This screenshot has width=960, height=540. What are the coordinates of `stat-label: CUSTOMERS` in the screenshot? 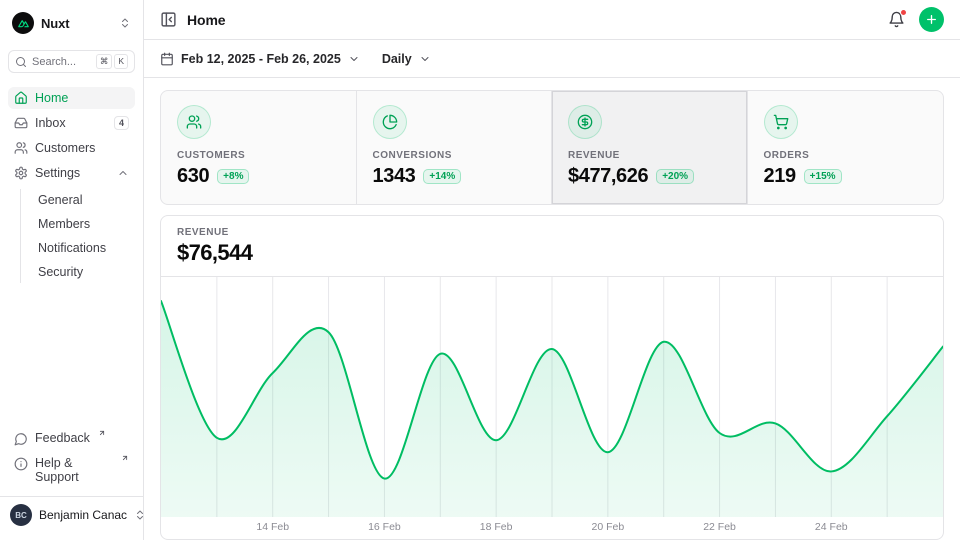 It's located at (211, 155).